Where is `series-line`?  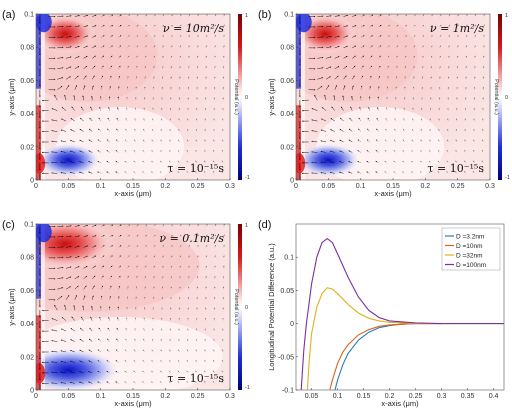 series-line is located at coordinates (402, 313).